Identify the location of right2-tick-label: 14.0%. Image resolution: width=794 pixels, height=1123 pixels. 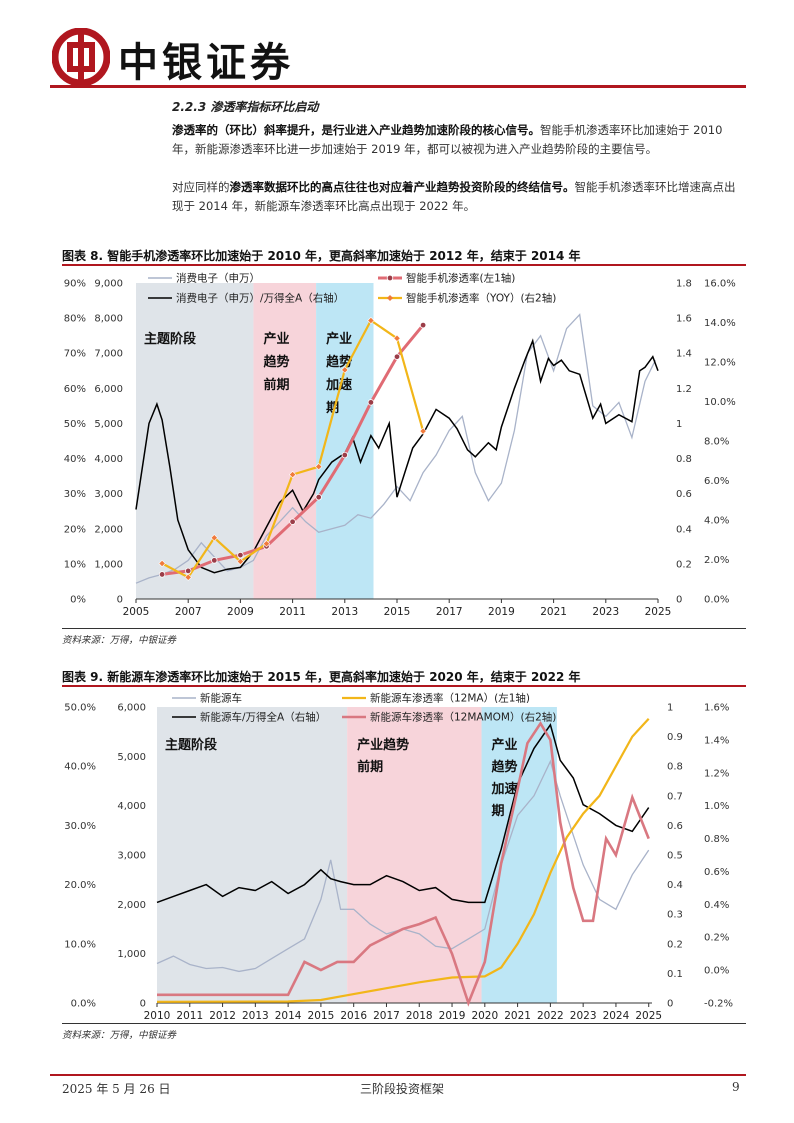
(720, 323).